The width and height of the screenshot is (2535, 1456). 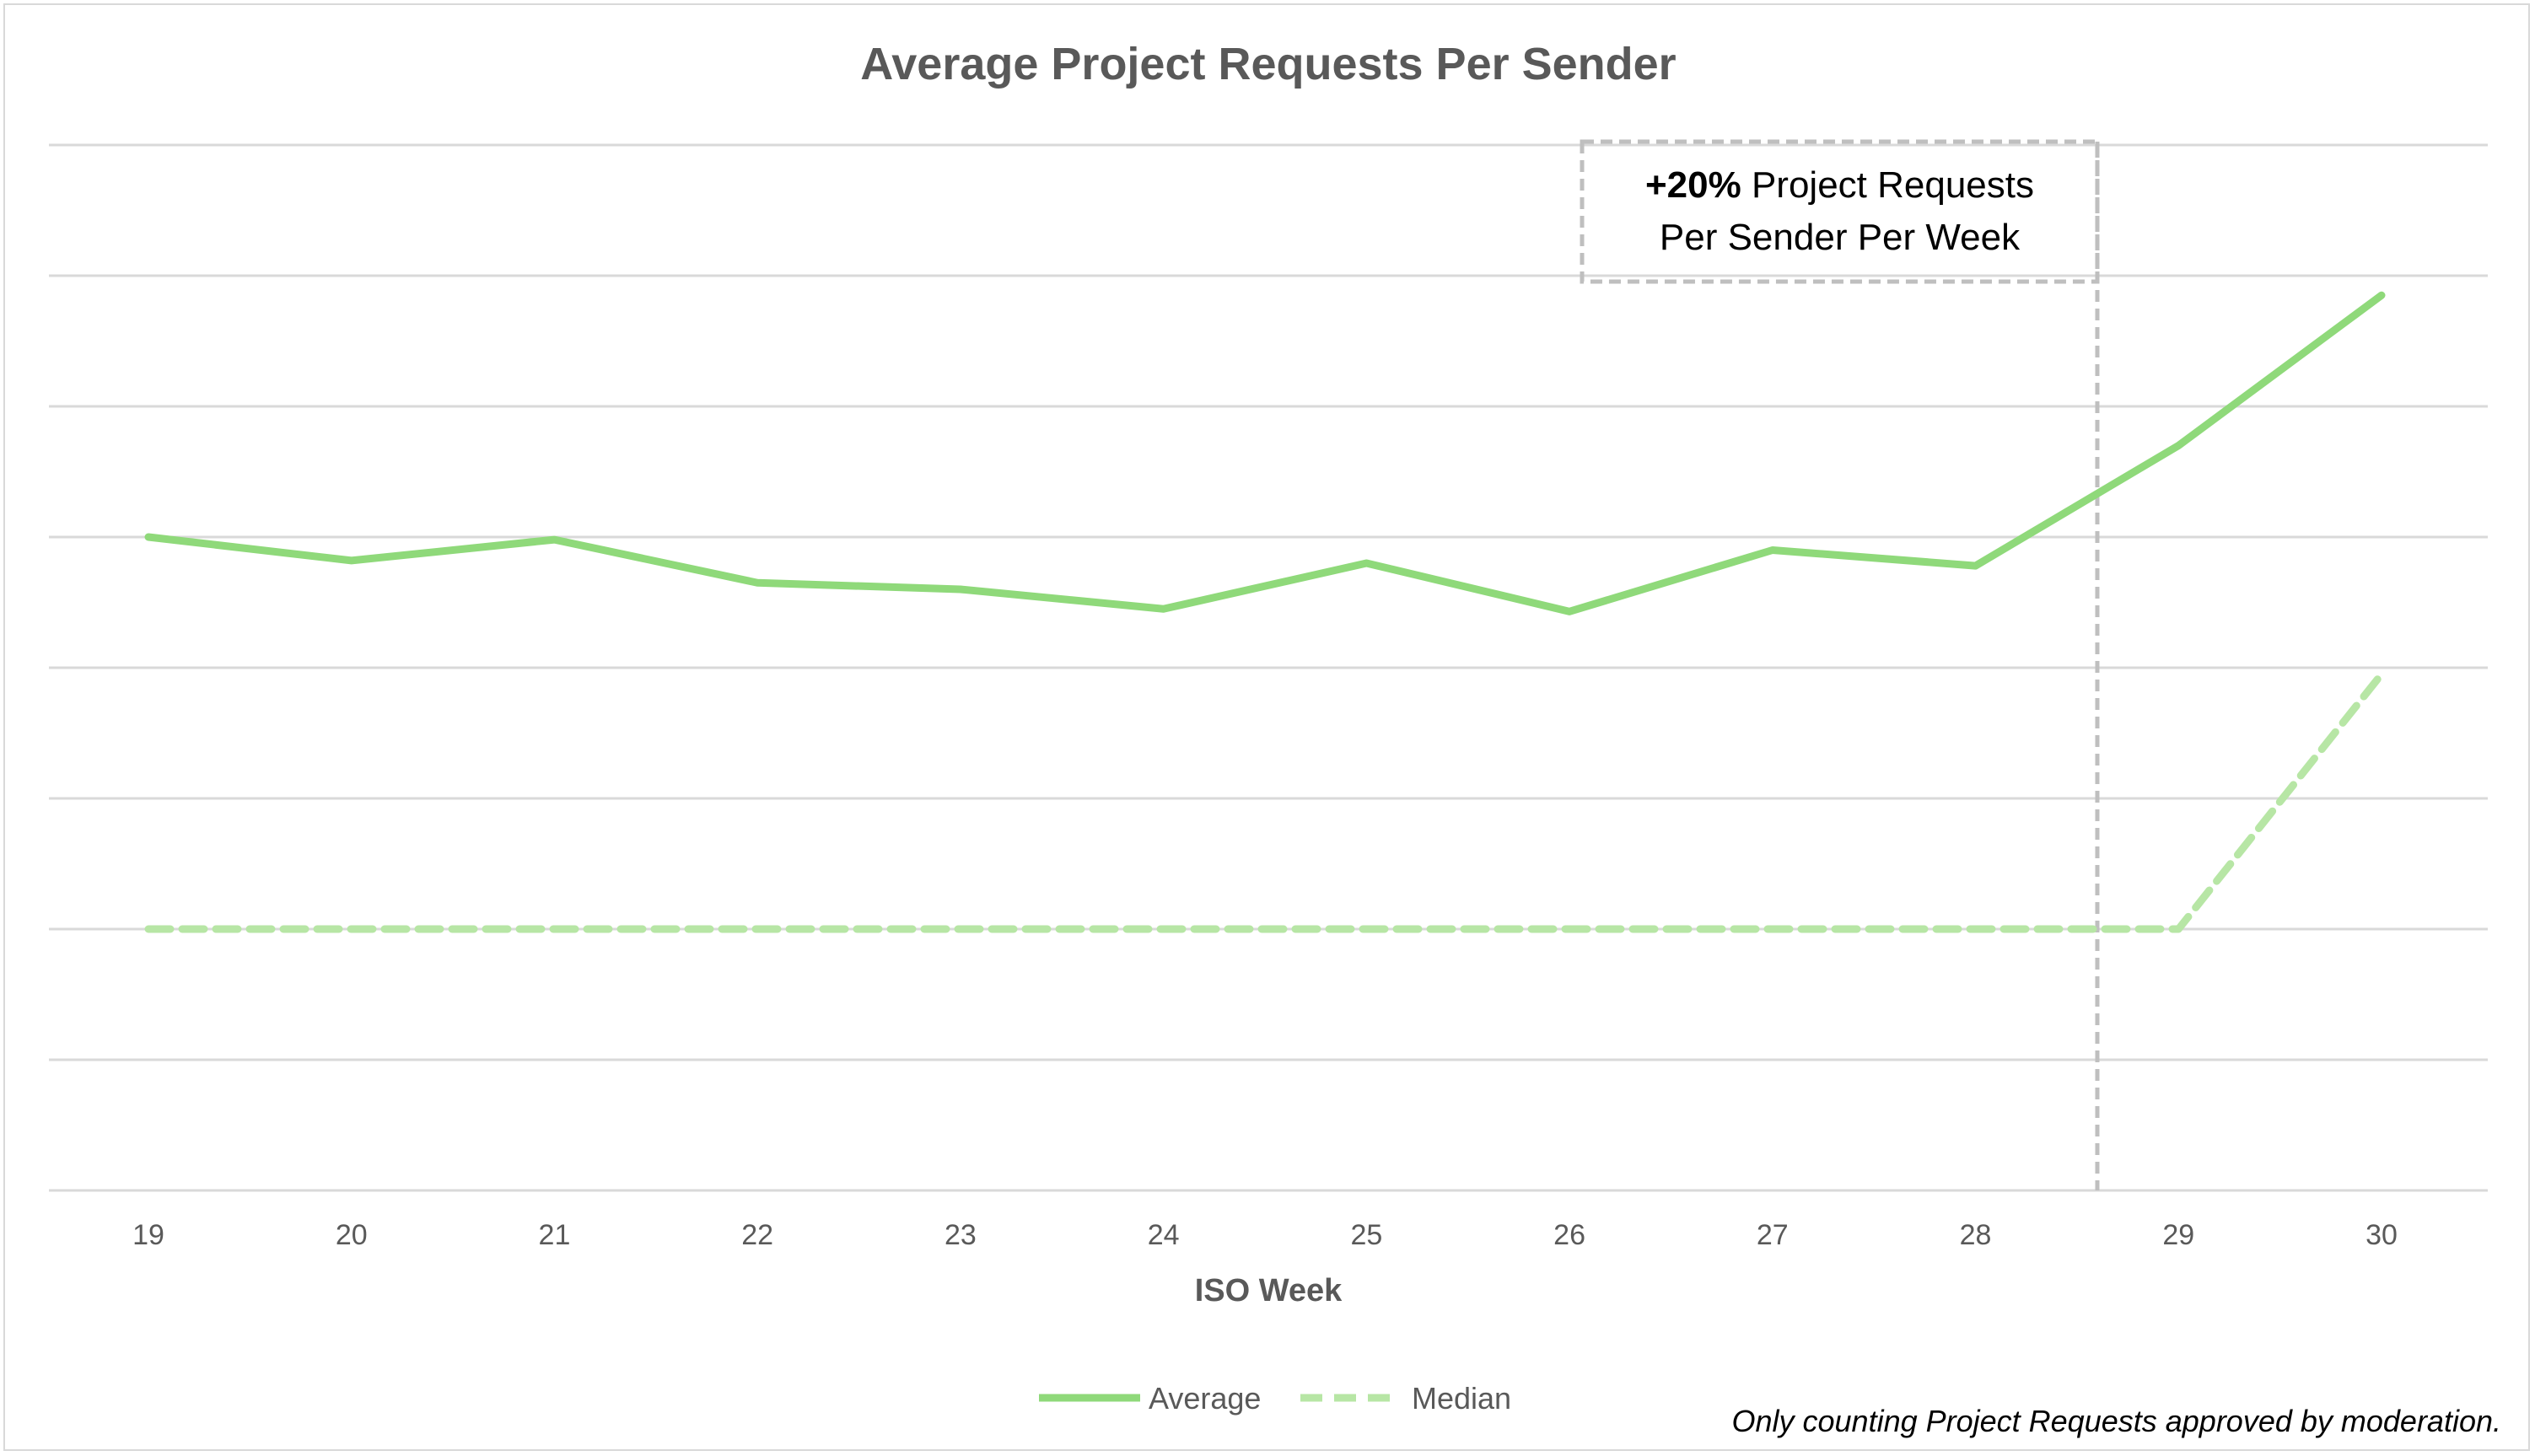 I want to click on x-tick-label: 25, so click(x=1366, y=1235).